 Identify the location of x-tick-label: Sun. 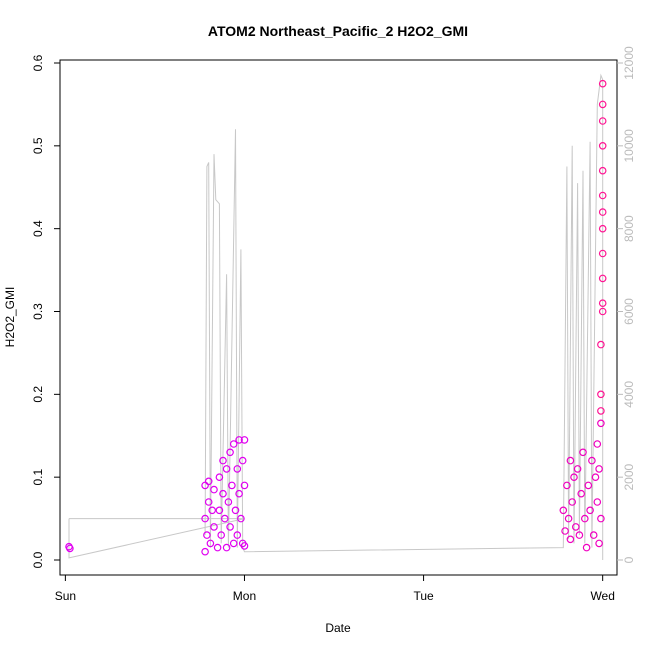
(65, 596).